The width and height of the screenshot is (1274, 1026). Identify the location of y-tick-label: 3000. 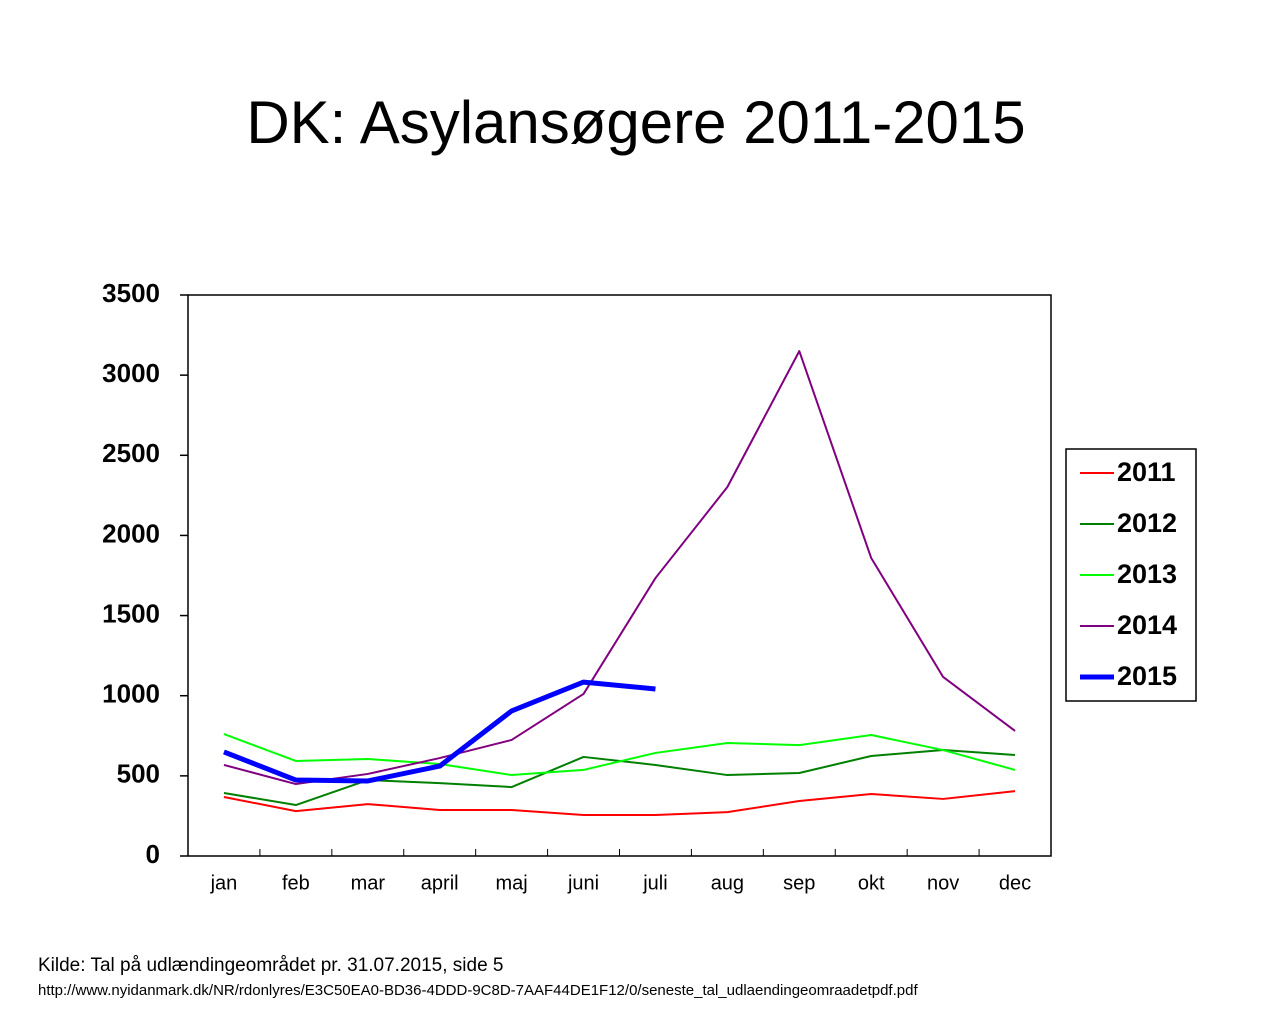
(131, 373).